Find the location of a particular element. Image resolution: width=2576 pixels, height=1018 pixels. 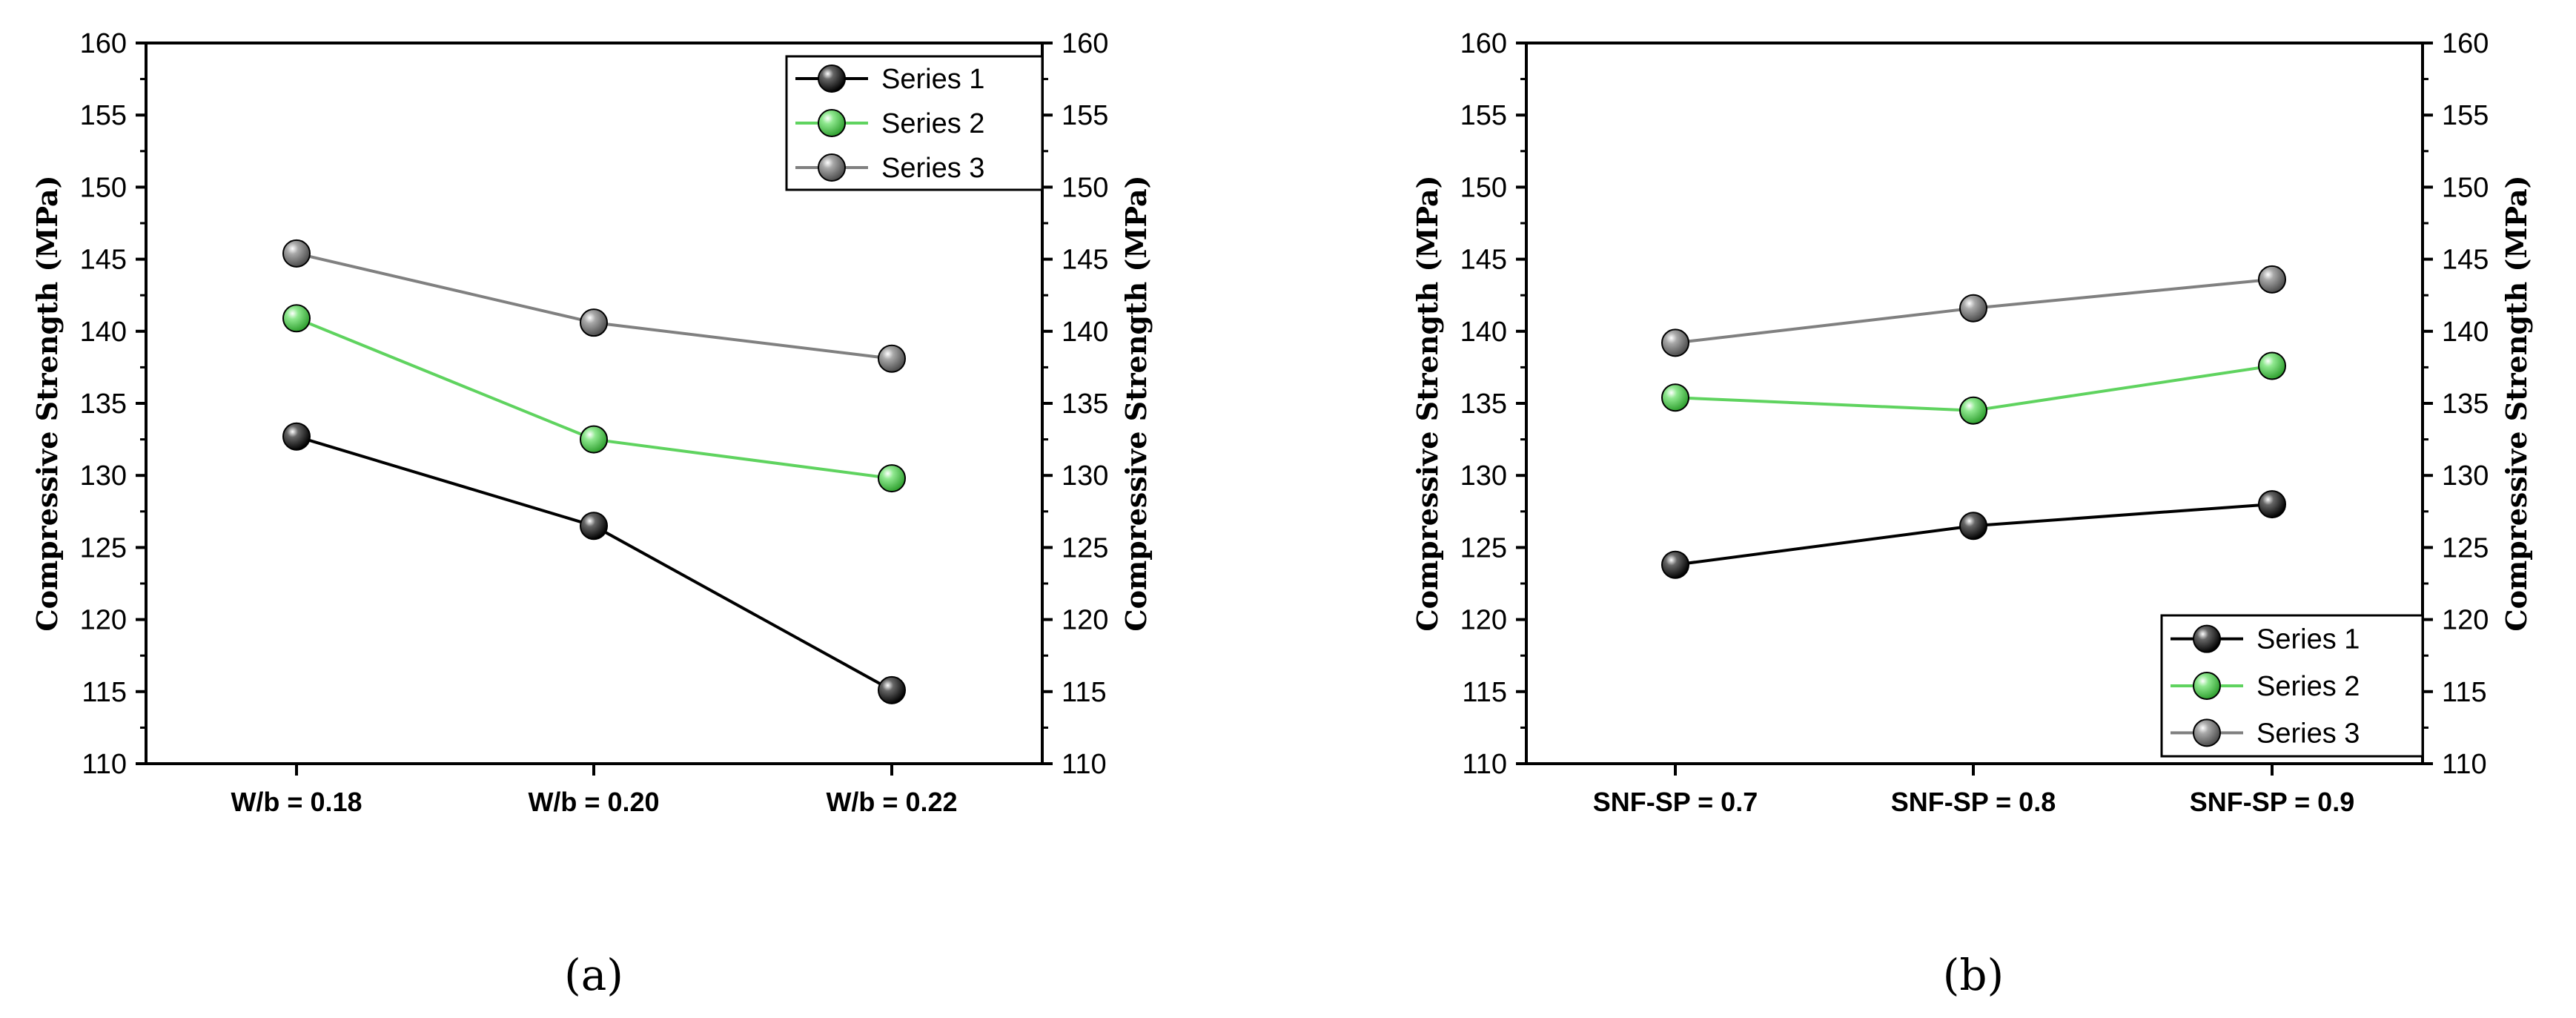

x-tick-label: W/b = 0.20 is located at coordinates (593, 802).